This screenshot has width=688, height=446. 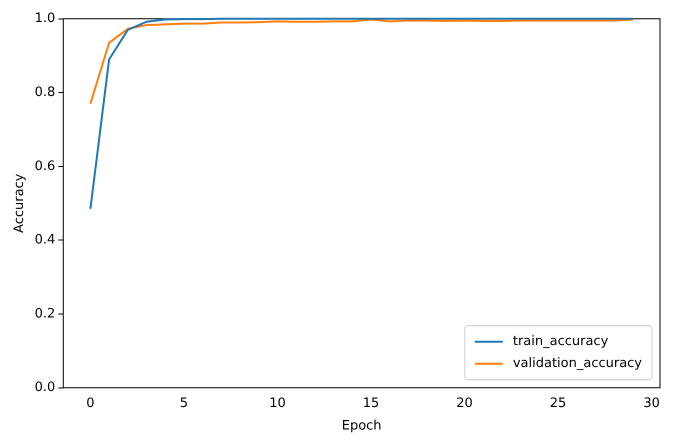 I want to click on y-axis-title: Accuracy, so click(x=20, y=203).